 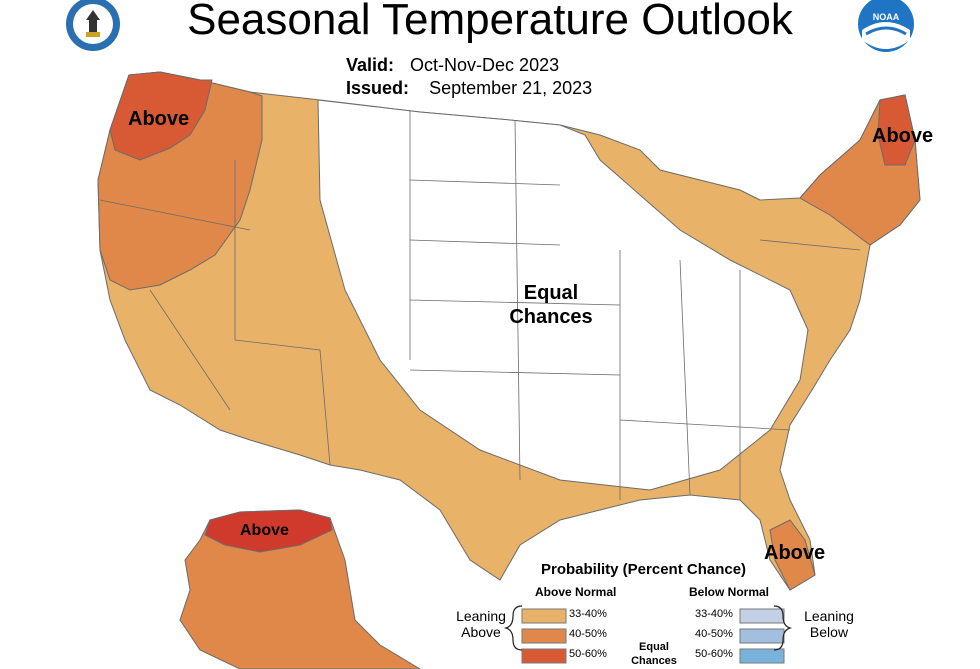 I want to click on legend-above-header: Above Normal, so click(x=576, y=592).